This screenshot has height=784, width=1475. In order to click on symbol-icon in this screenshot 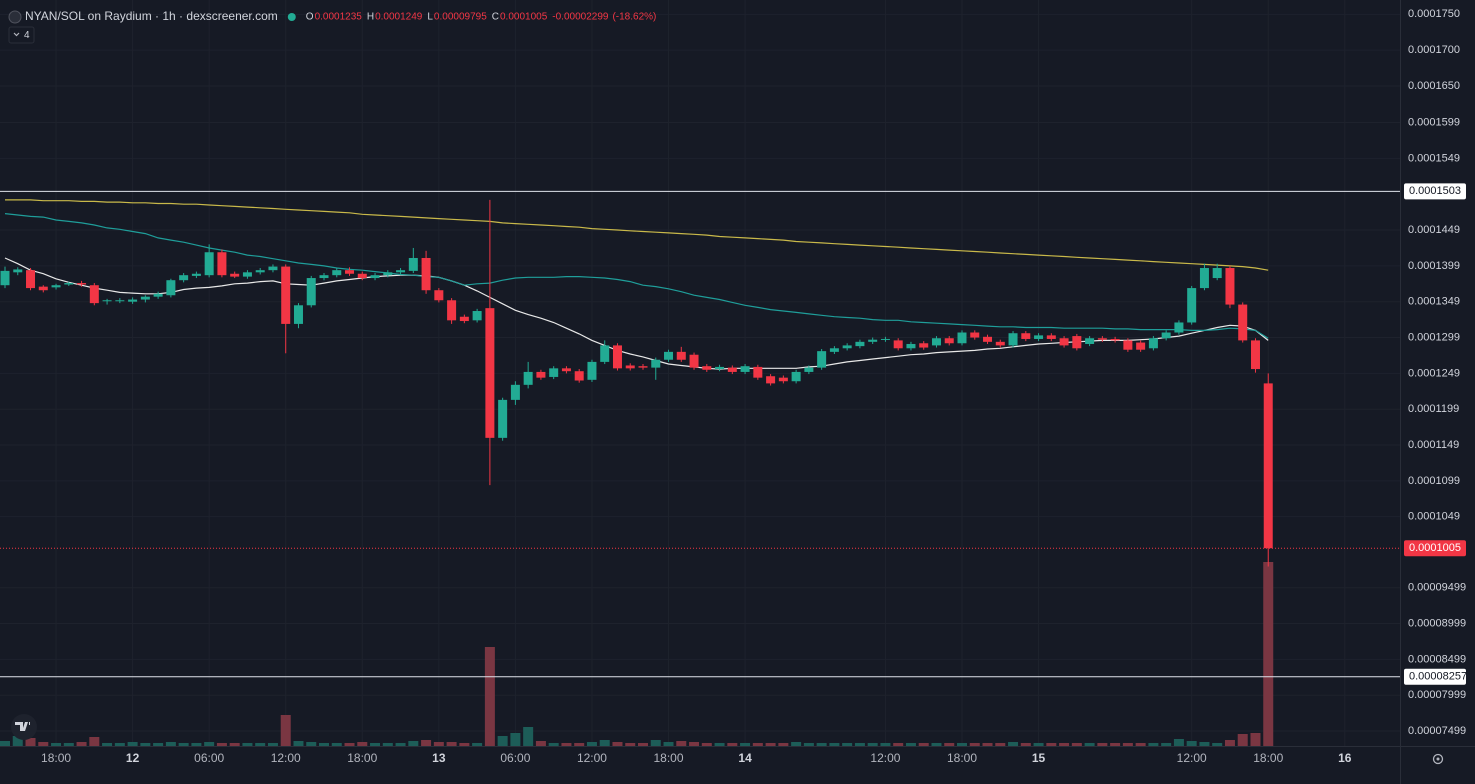, I will do `click(15, 17)`.